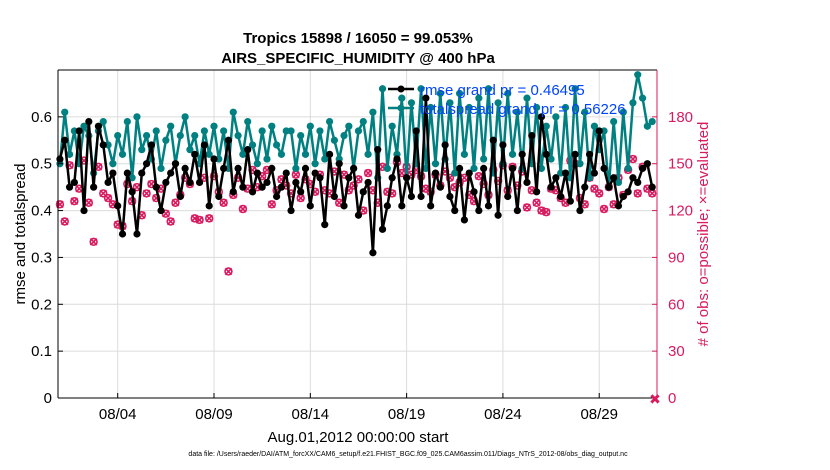  What do you see at coordinates (214, 414) in the screenshot?
I see `x-tick-label: 08/09` at bounding box center [214, 414].